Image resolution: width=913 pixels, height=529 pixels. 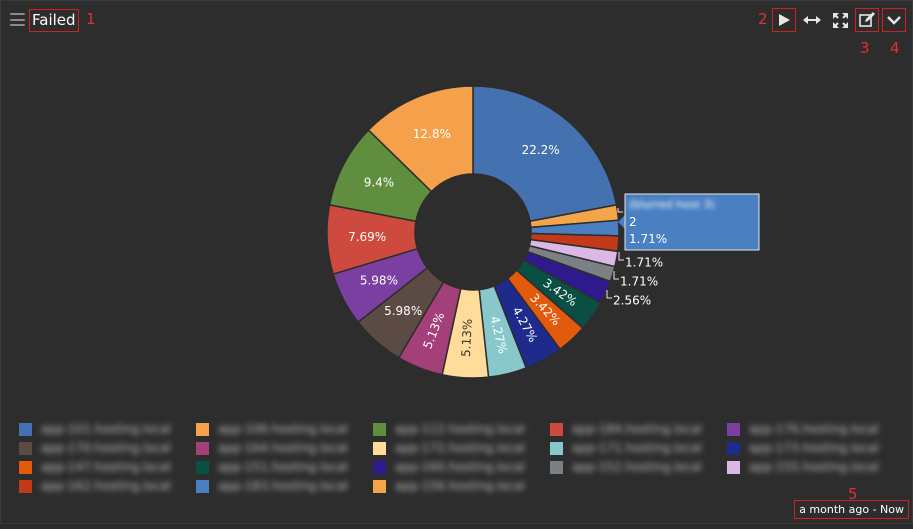 I want to click on legend-item: app-176.hosting.local, so click(x=815, y=429).